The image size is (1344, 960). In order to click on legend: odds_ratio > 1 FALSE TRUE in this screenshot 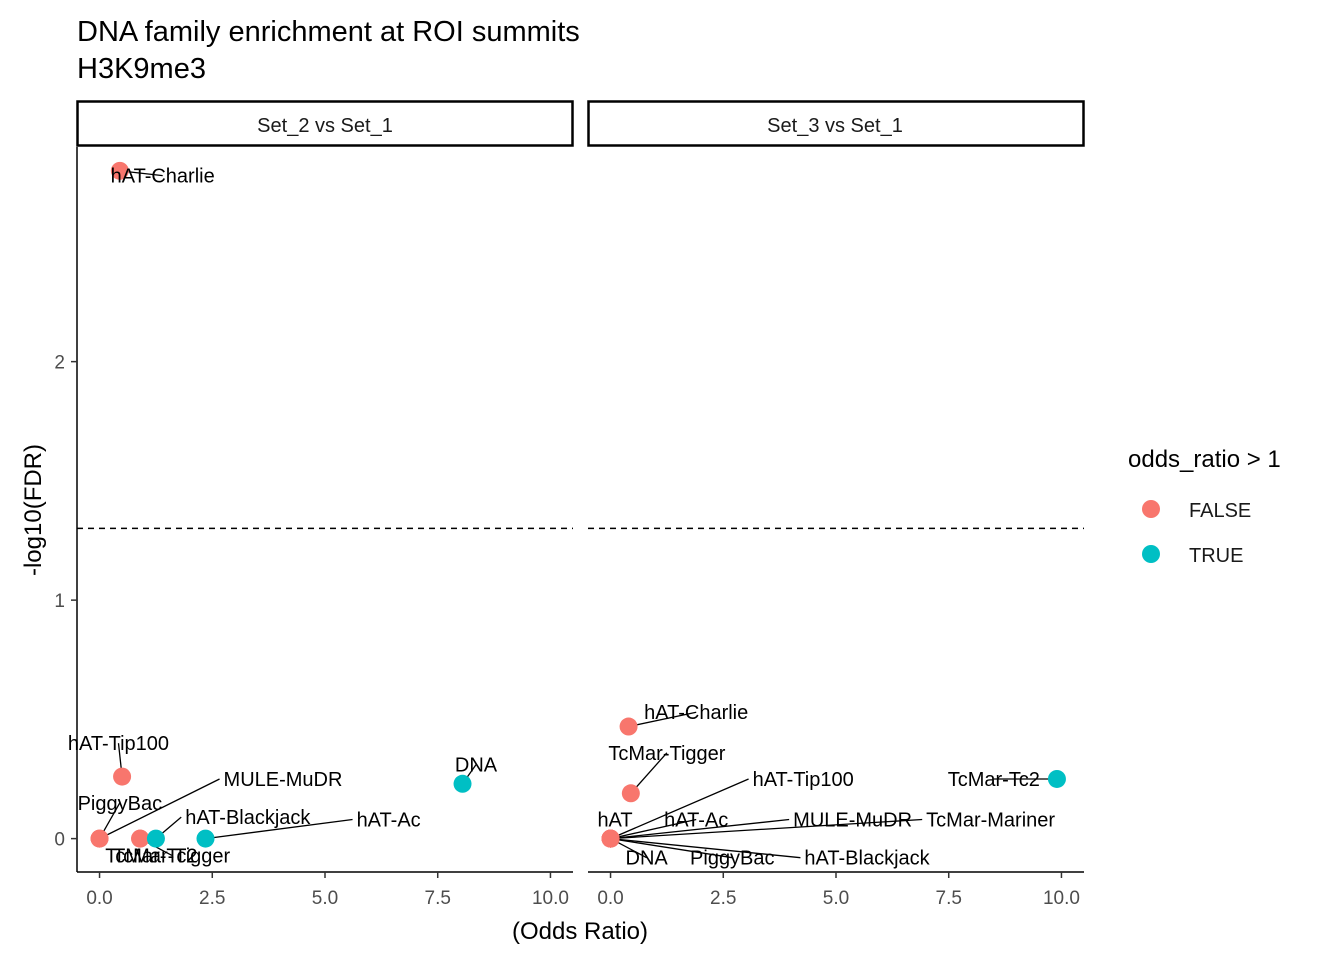, I will do `click(1204, 506)`.